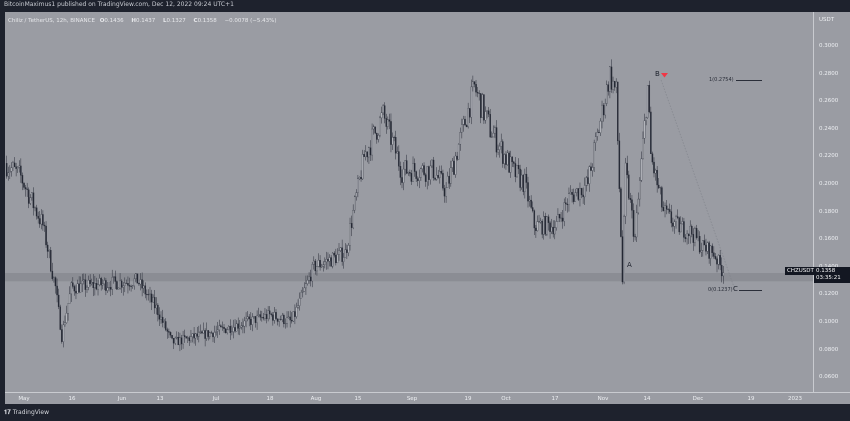 The image size is (850, 421). What do you see at coordinates (250, 21) in the screenshot?
I see `change-value: −0.0078 (−5.43%)` at bounding box center [250, 21].